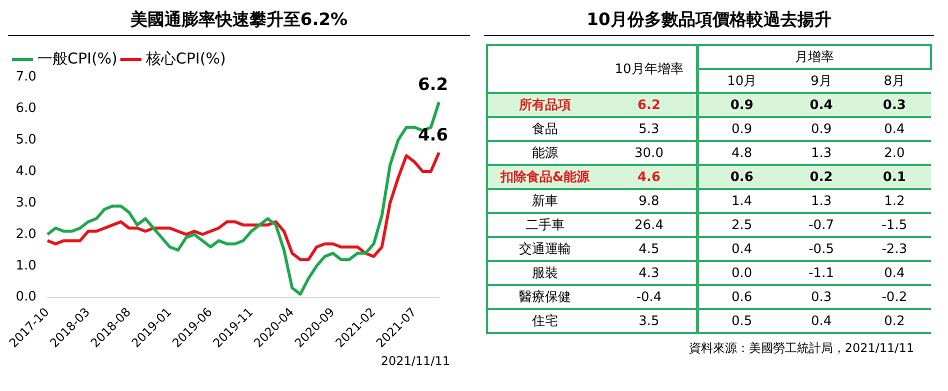 The width and height of the screenshot is (948, 391). Describe the element at coordinates (649, 225) in the screenshot. I see `text: 26.4` at that location.